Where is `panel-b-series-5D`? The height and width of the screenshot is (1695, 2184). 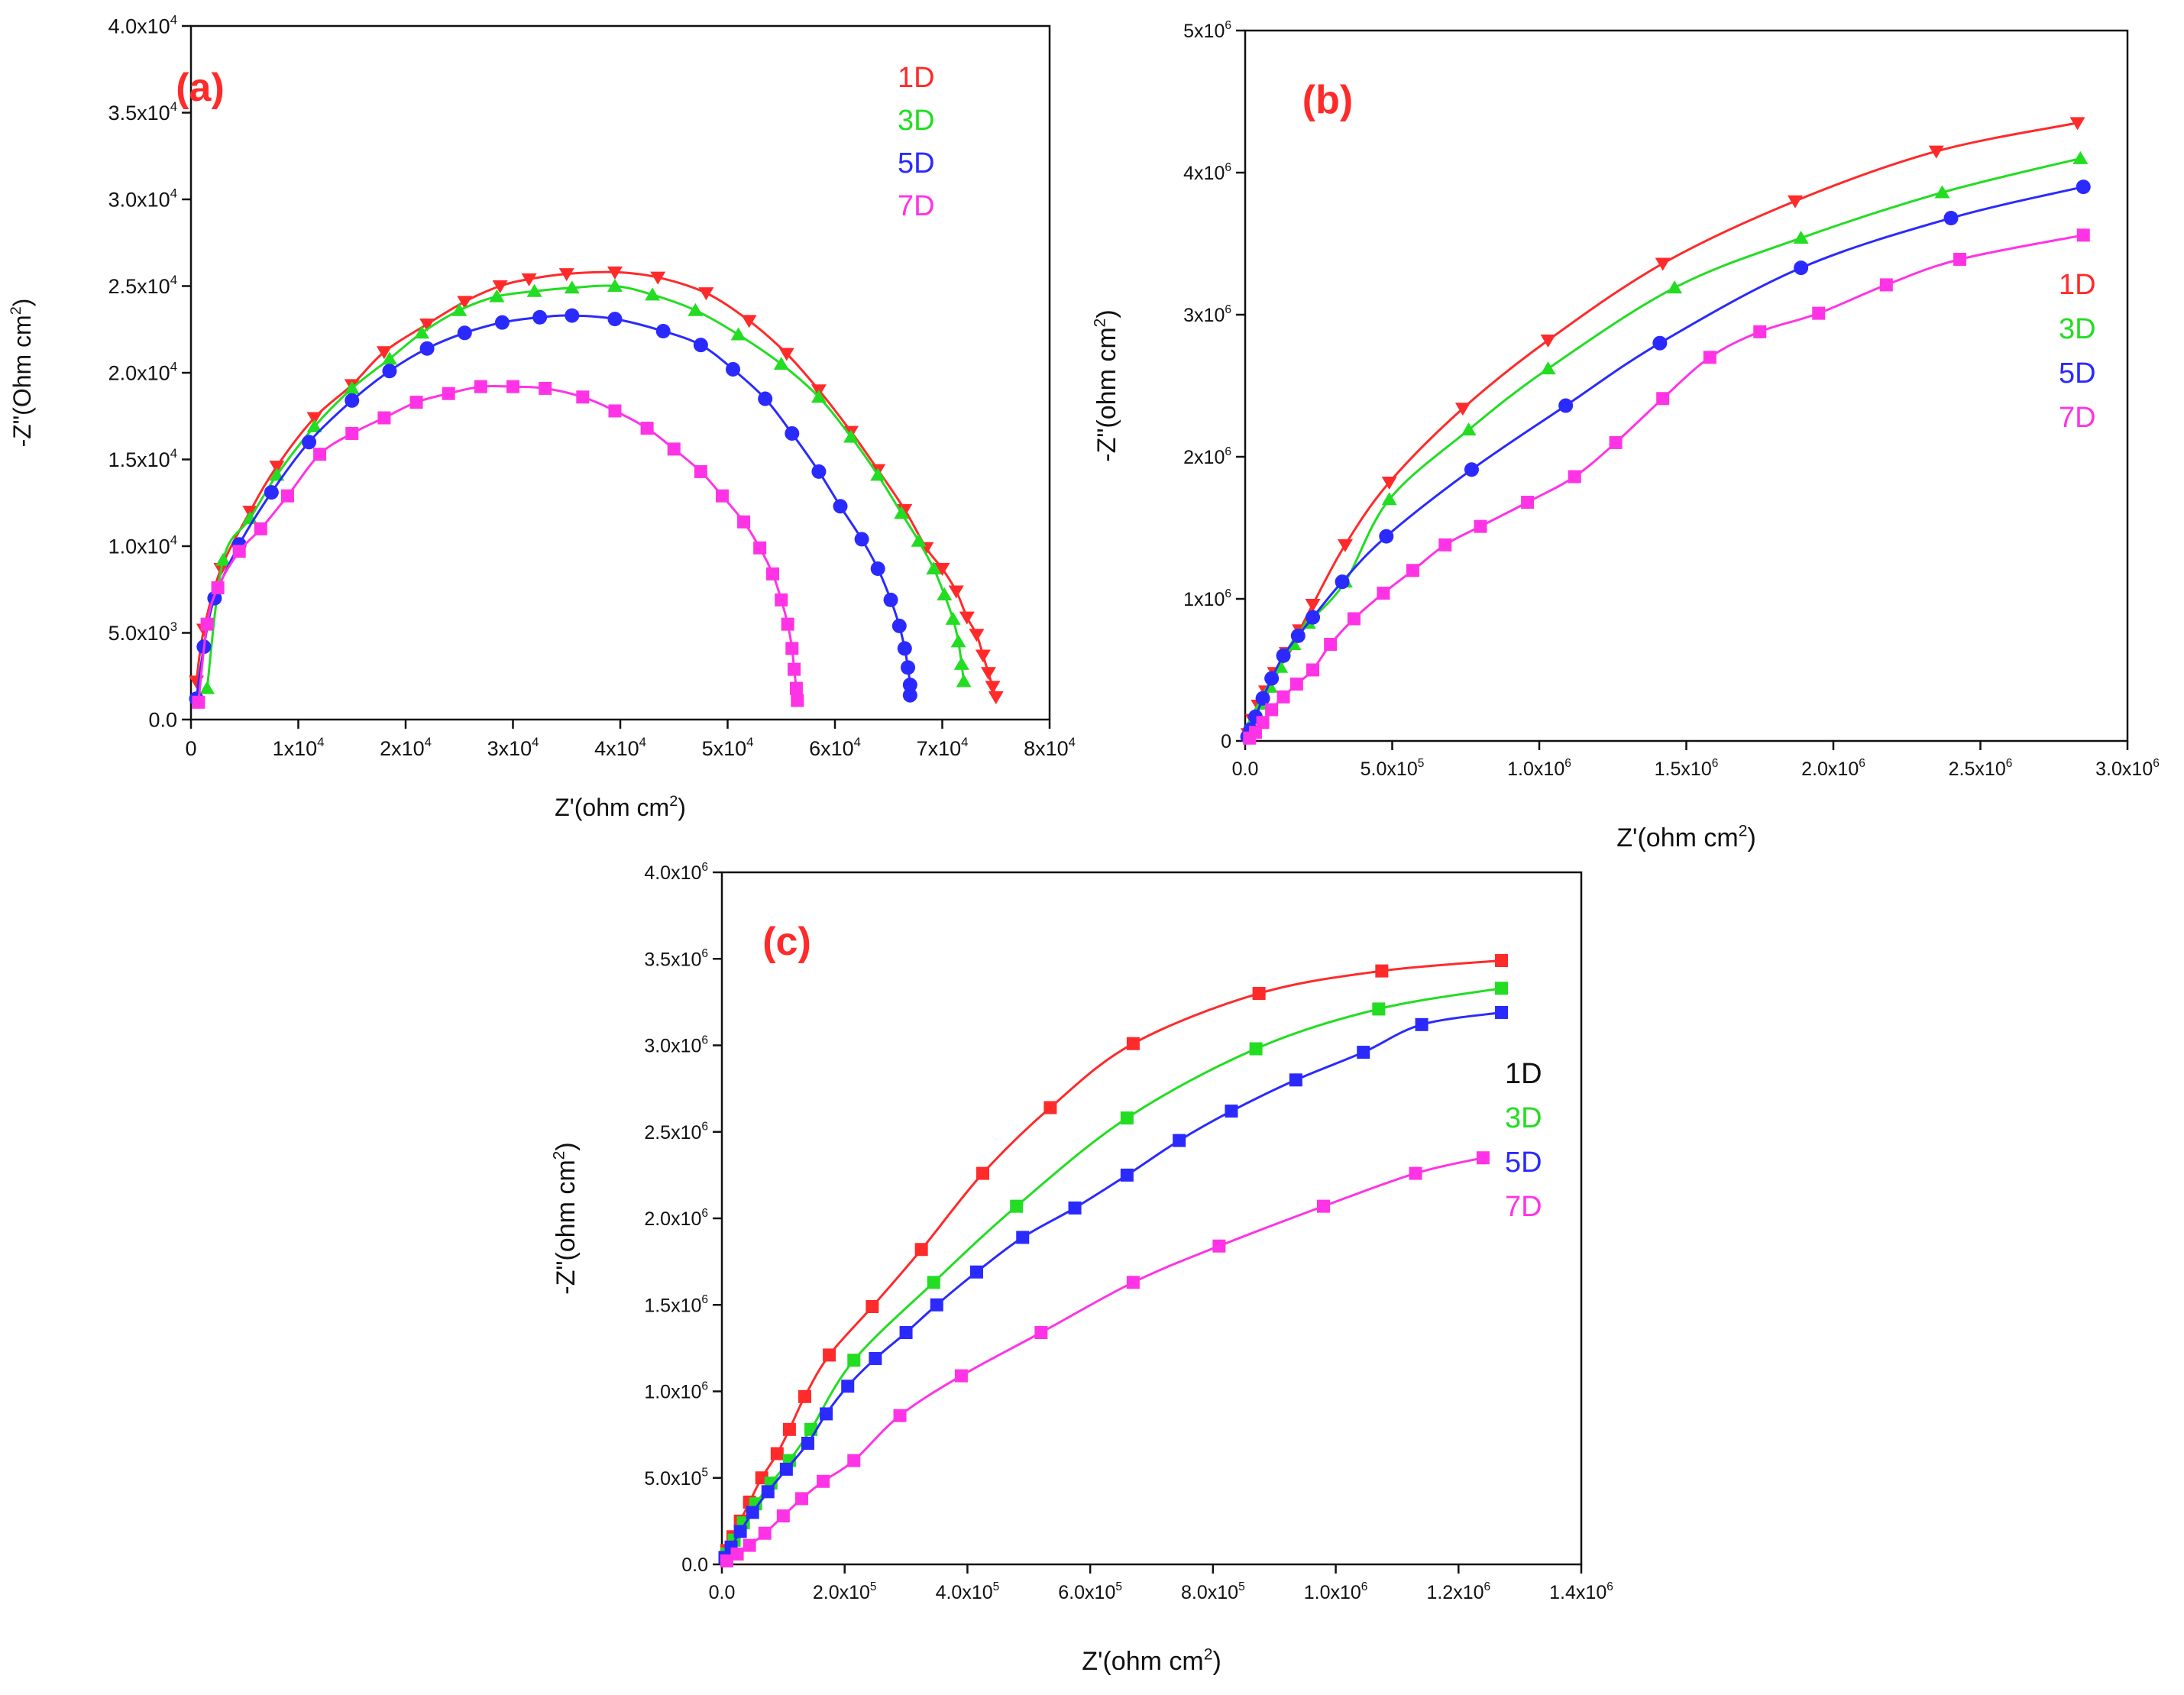 panel-b-series-5D is located at coordinates (1665, 462).